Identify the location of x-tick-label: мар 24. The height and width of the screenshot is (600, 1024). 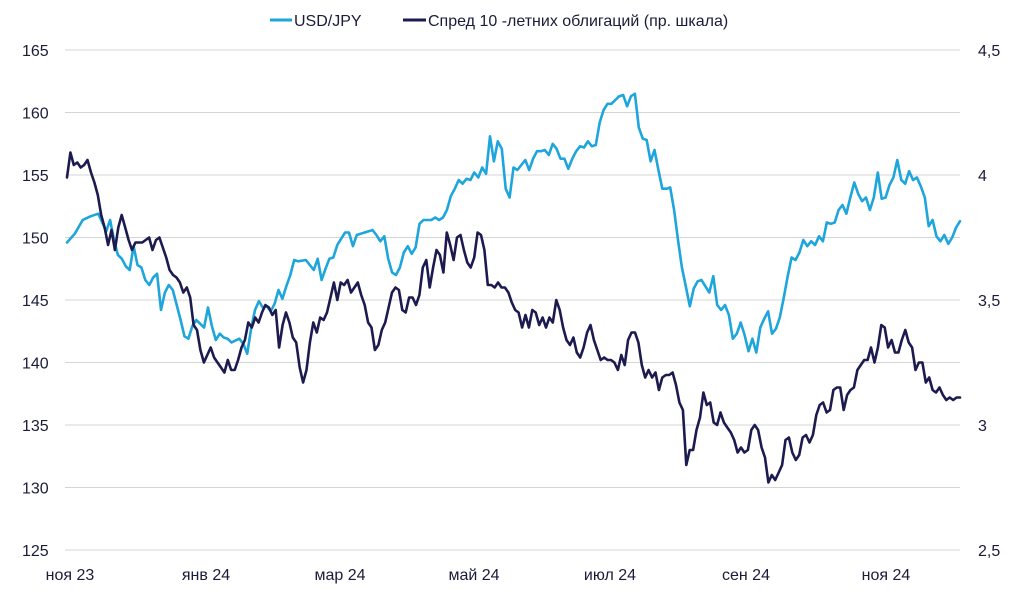
(339, 575).